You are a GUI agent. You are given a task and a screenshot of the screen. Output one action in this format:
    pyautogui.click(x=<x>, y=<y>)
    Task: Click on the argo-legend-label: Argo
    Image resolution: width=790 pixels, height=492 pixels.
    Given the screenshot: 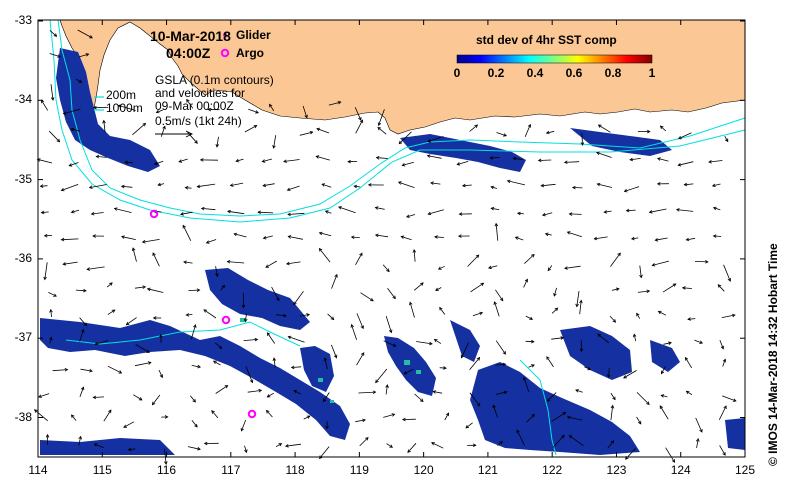 What is the action you would take?
    pyautogui.click(x=250, y=53)
    